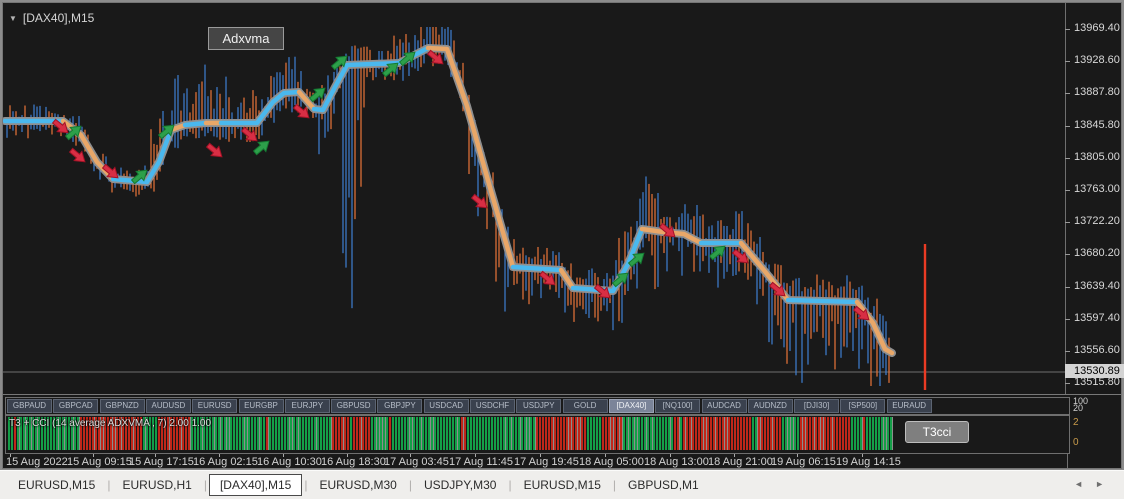 This screenshot has height=499, width=1124. Describe the element at coordinates (937, 432) in the screenshot. I see `t3cci-button: T3cci` at that location.